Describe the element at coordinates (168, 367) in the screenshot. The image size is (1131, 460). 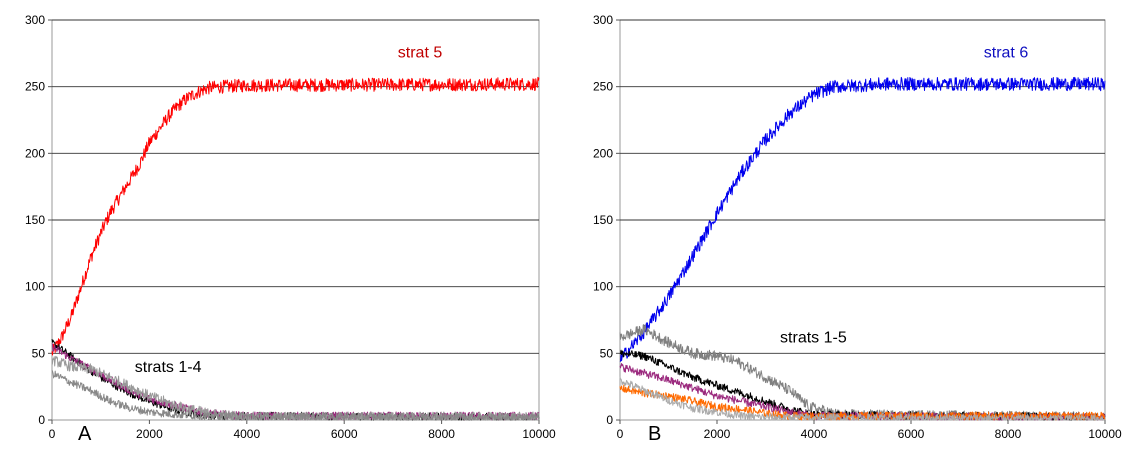
I see `annotation-2: strats 1-4` at that location.